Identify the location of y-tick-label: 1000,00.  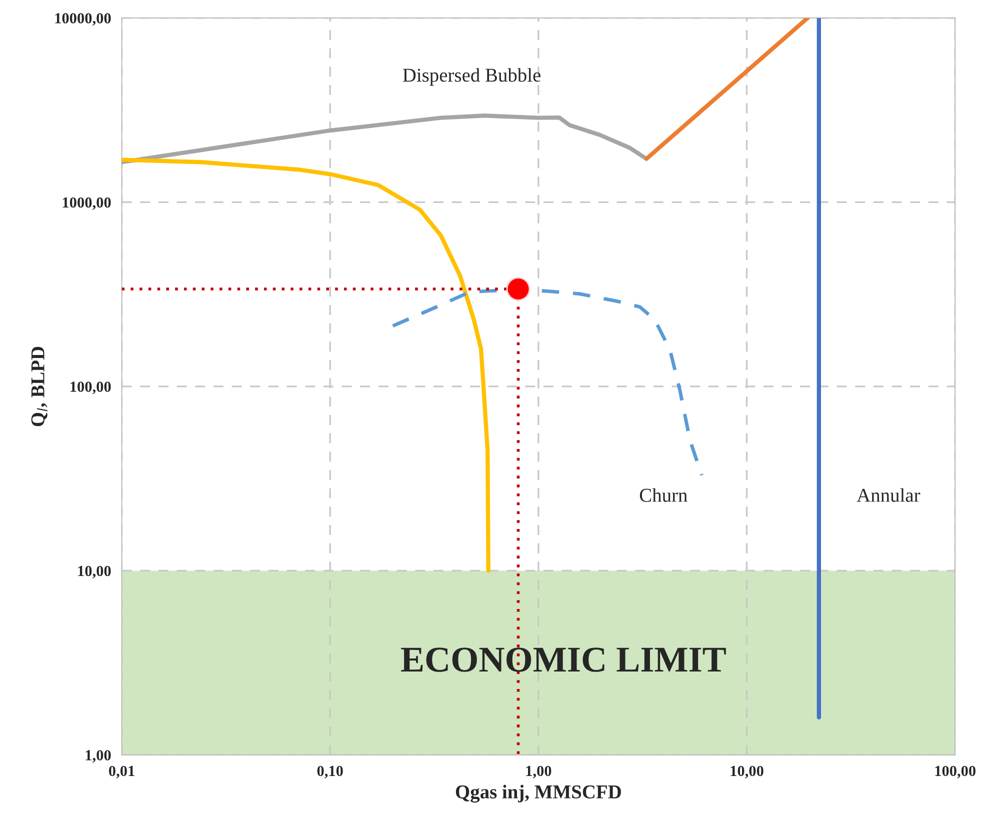
(86, 203).